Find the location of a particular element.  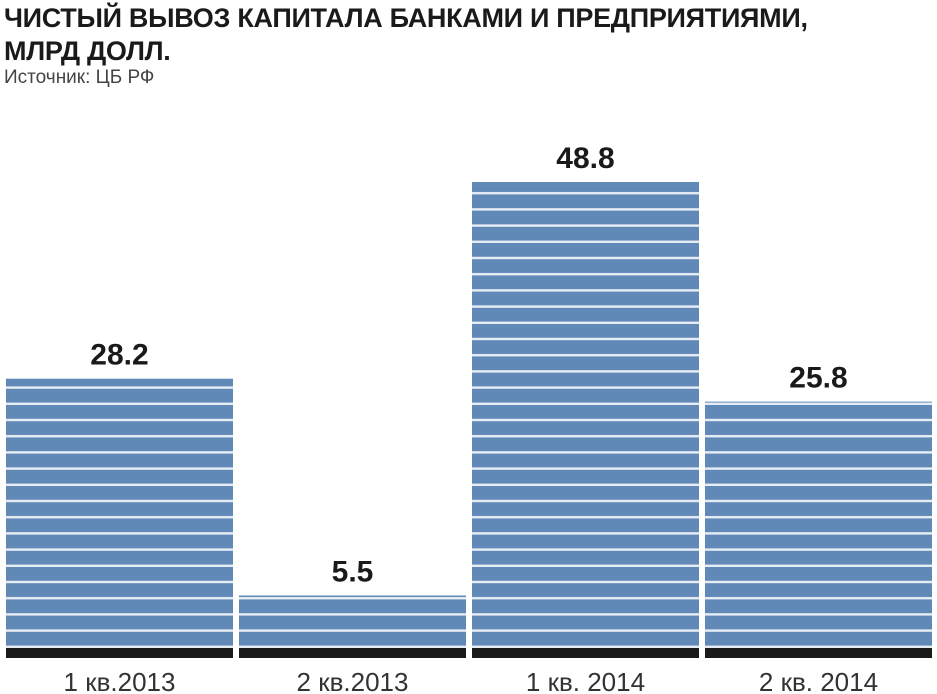

category-label-4: 2 кв. 2014 is located at coordinates (818, 680).